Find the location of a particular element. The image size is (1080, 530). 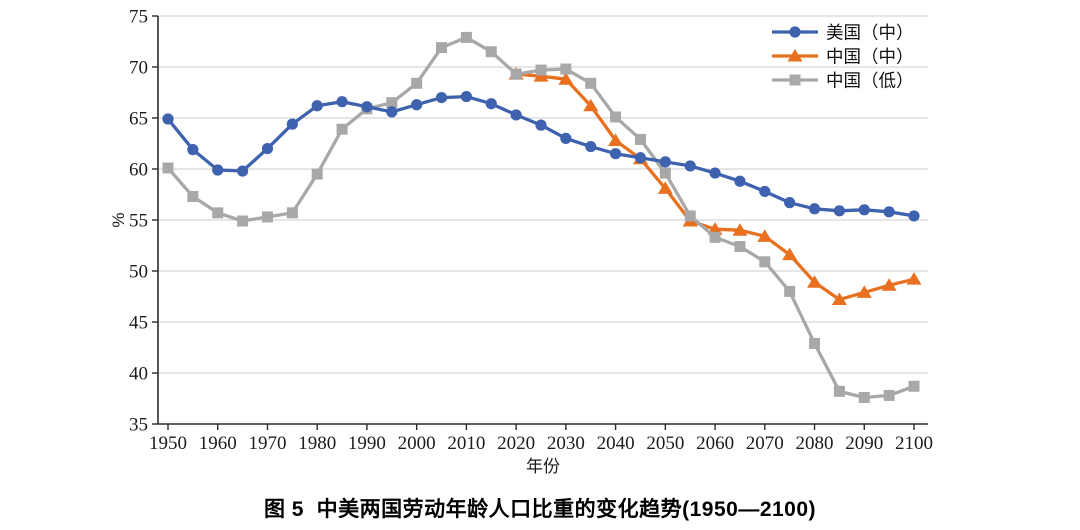

y-axis-ticks: 35 40 45 50 55 60 65 70 75 is located at coordinates (143, 221).